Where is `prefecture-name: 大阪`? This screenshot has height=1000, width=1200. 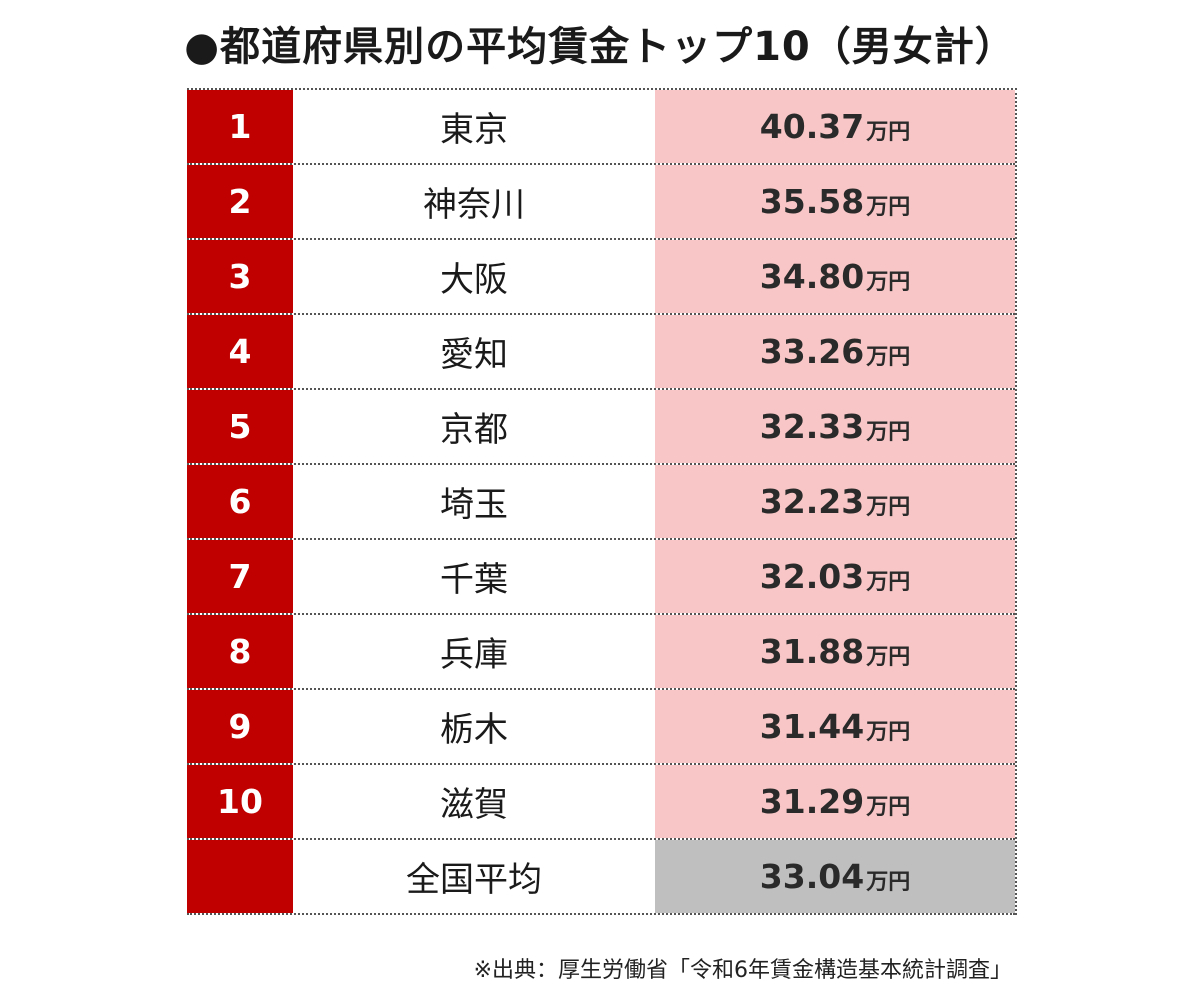 prefecture-name: 大阪 is located at coordinates (474, 276).